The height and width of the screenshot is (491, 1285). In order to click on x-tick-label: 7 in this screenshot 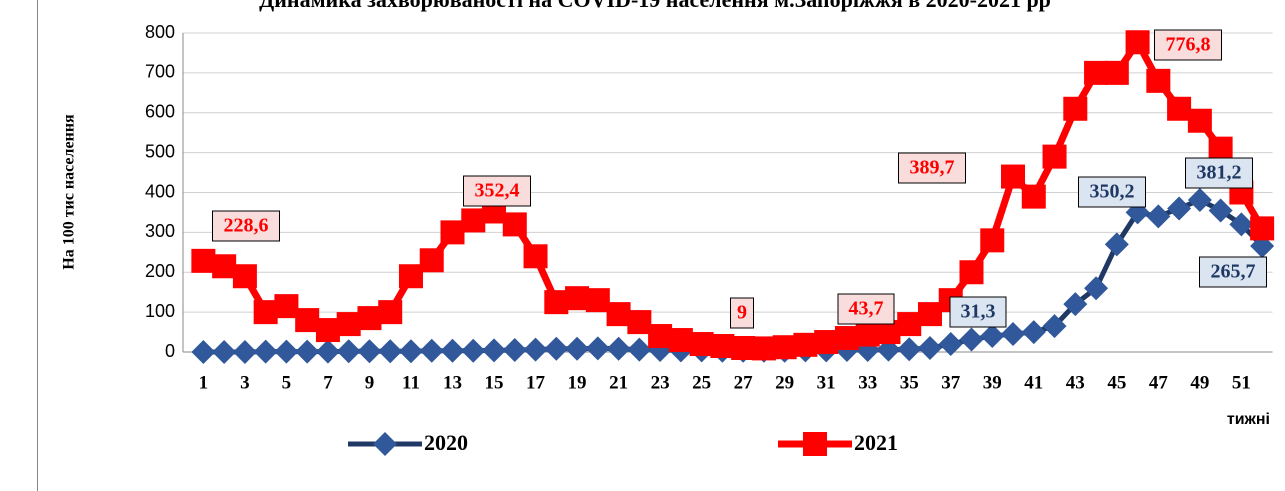, I will do `click(328, 382)`.